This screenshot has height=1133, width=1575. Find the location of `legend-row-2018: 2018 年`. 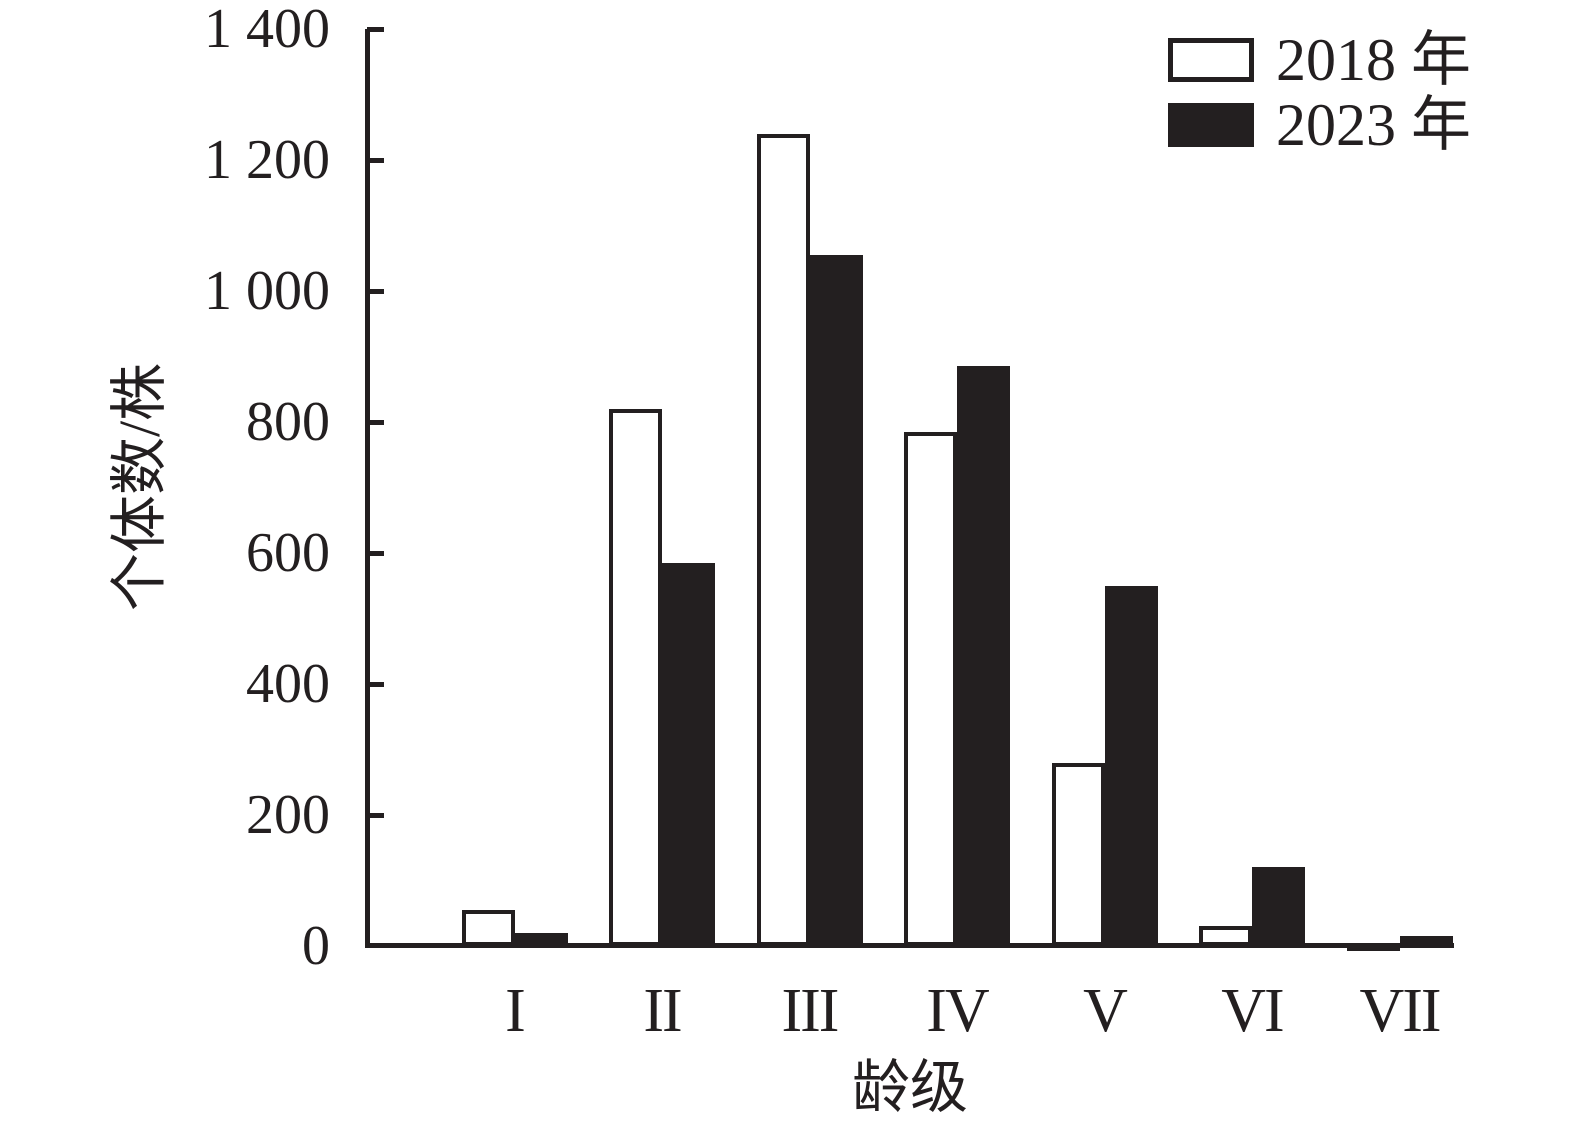

legend-row-2018: 2018 年 is located at coordinates (1319, 60).